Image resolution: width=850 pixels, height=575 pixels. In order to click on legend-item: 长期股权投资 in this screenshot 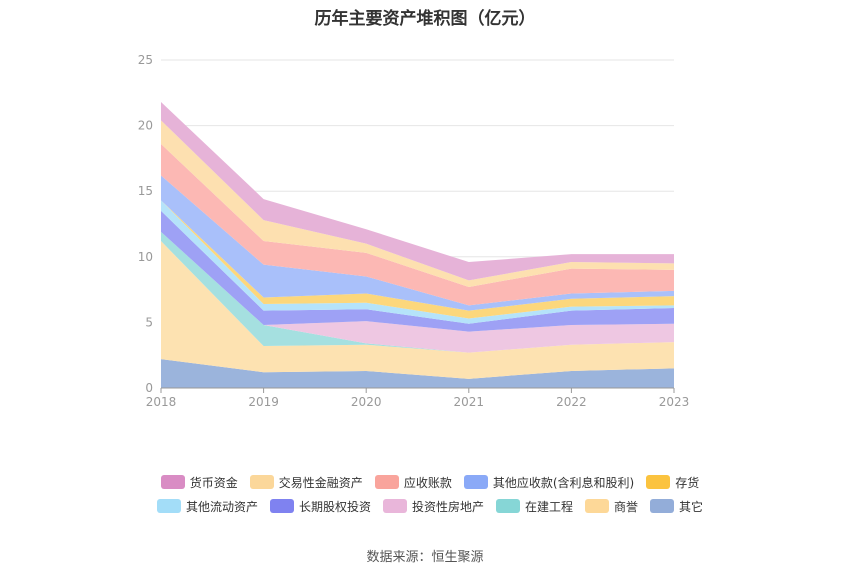, I will do `click(320, 506)`.